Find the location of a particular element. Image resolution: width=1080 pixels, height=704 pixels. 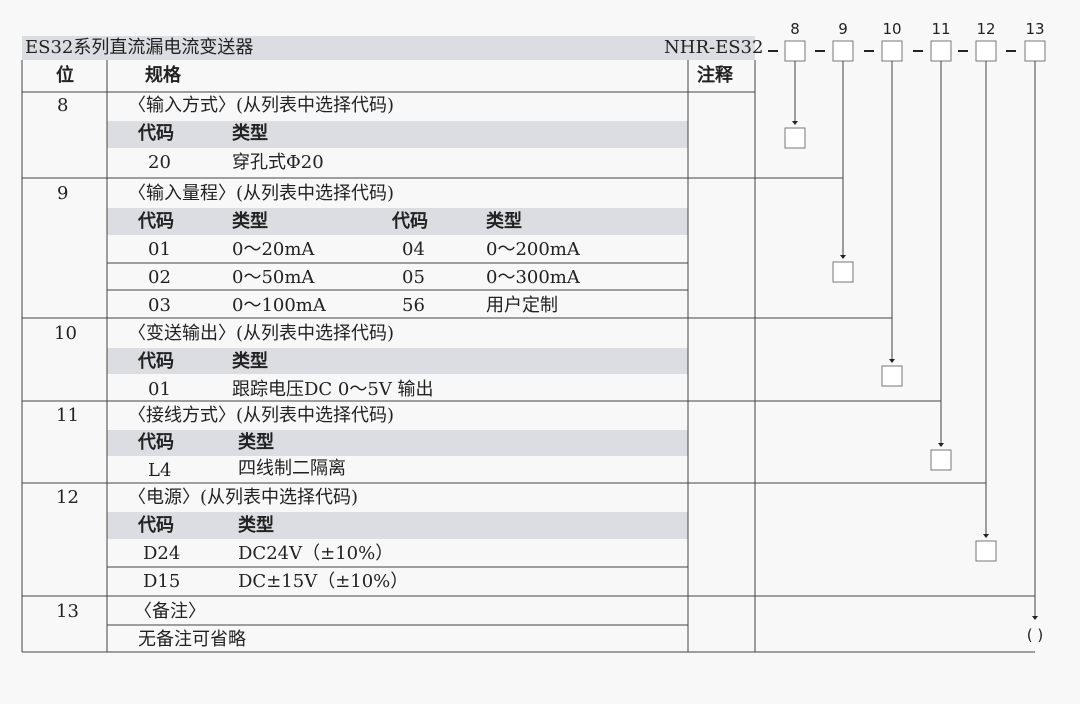

code-cell: 05 is located at coordinates (413, 277).